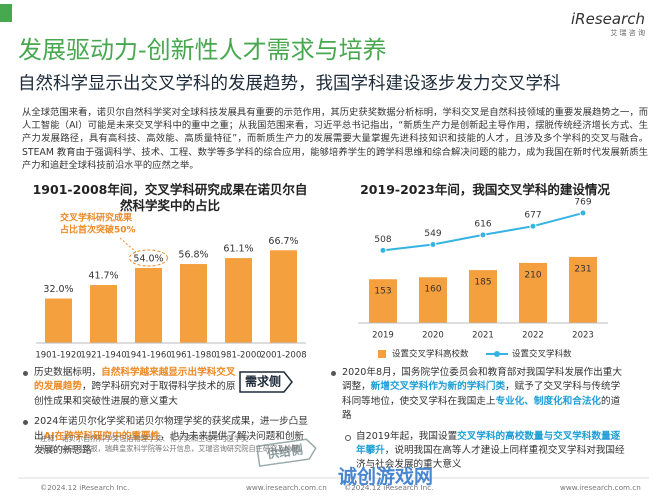 Image resolution: width=667 pixels, height=500 pixels. I want to click on badge: 需求侧, so click(263, 381).